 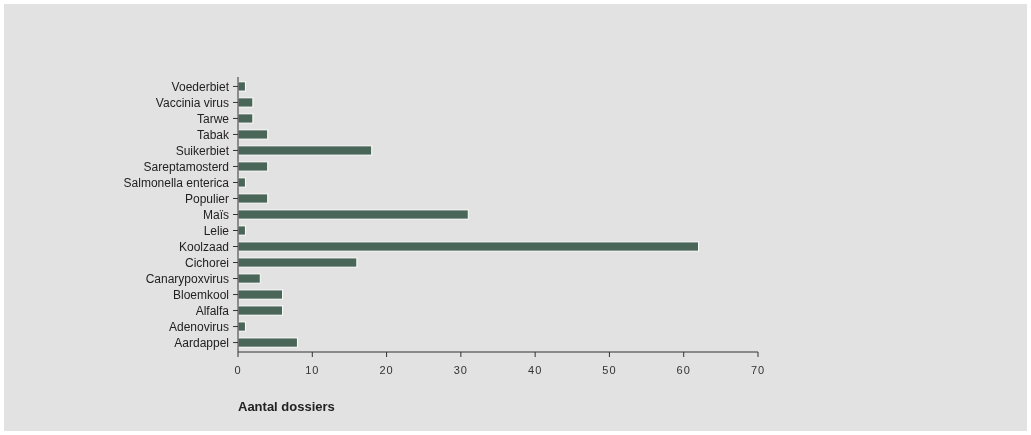 I want to click on y-tick-label: Lelie, so click(x=216, y=230).